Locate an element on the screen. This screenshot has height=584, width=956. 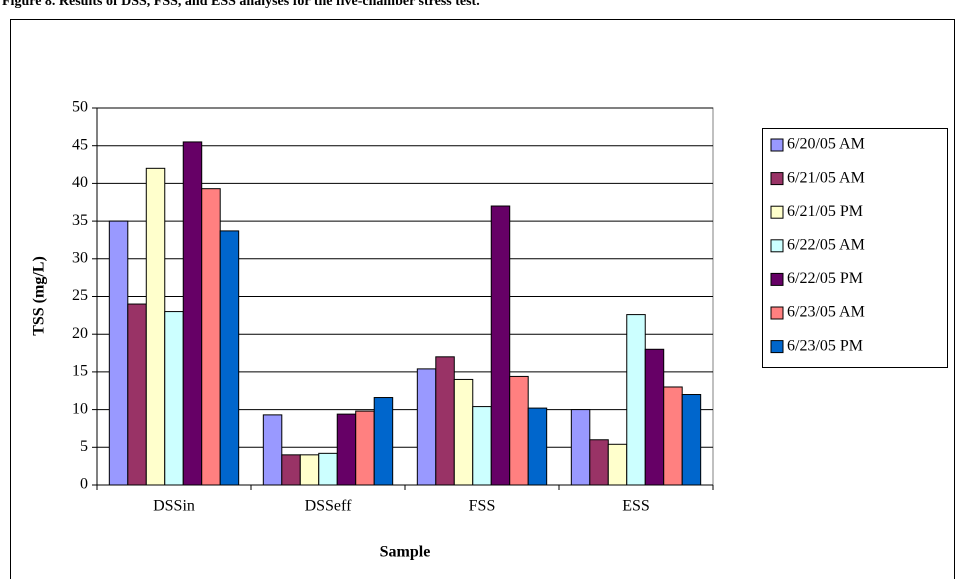
legend-label: 6/21/05 PM is located at coordinates (825, 211).